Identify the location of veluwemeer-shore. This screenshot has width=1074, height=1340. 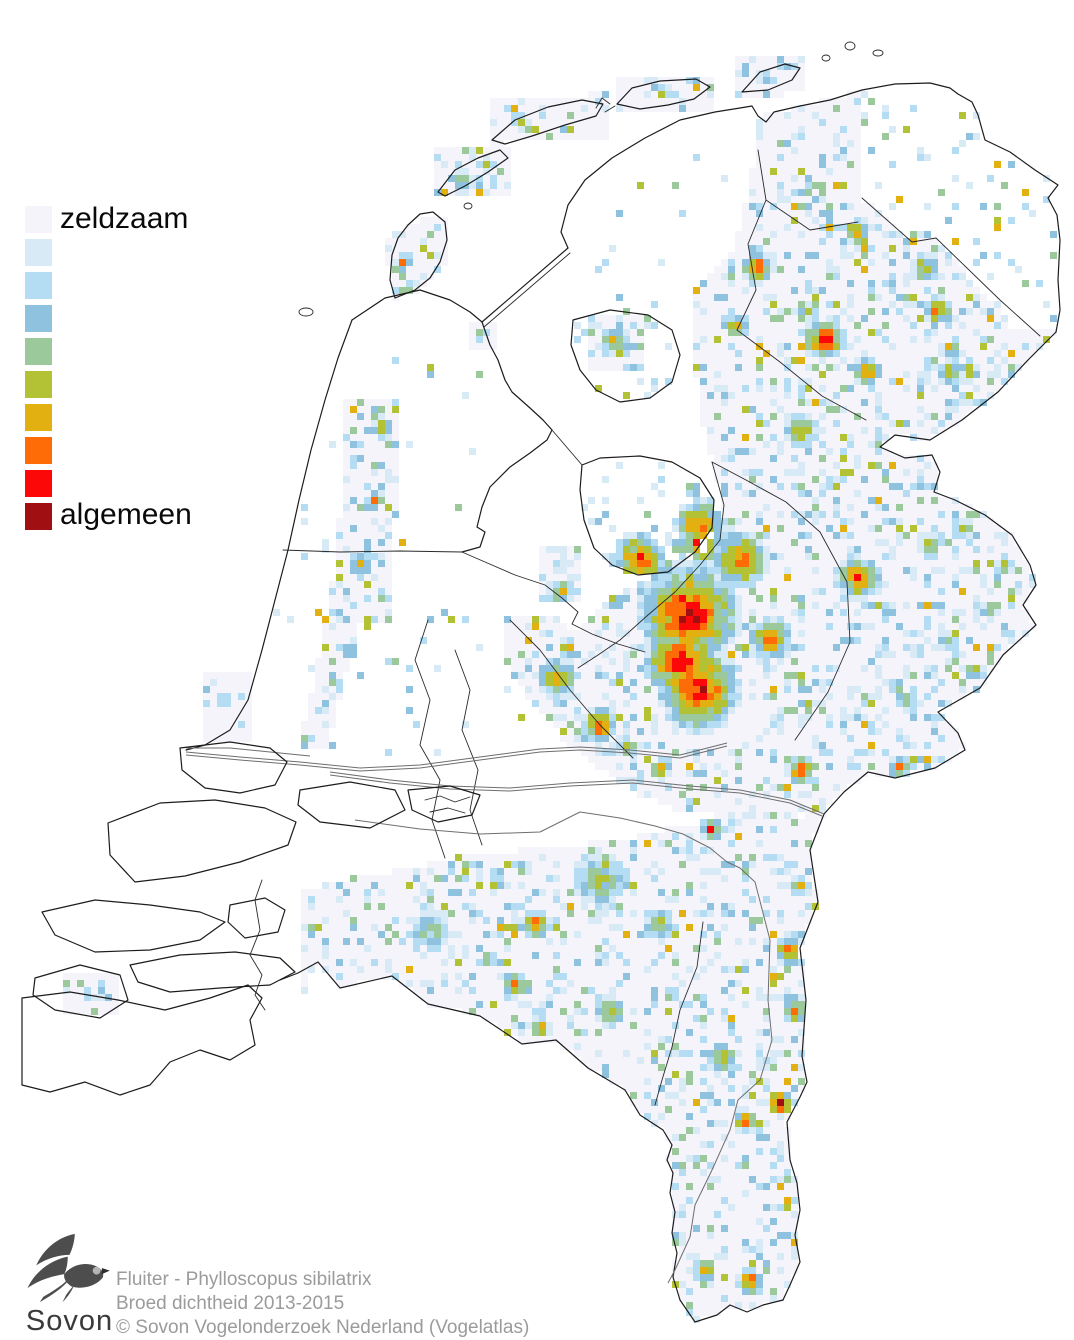
(651, 565).